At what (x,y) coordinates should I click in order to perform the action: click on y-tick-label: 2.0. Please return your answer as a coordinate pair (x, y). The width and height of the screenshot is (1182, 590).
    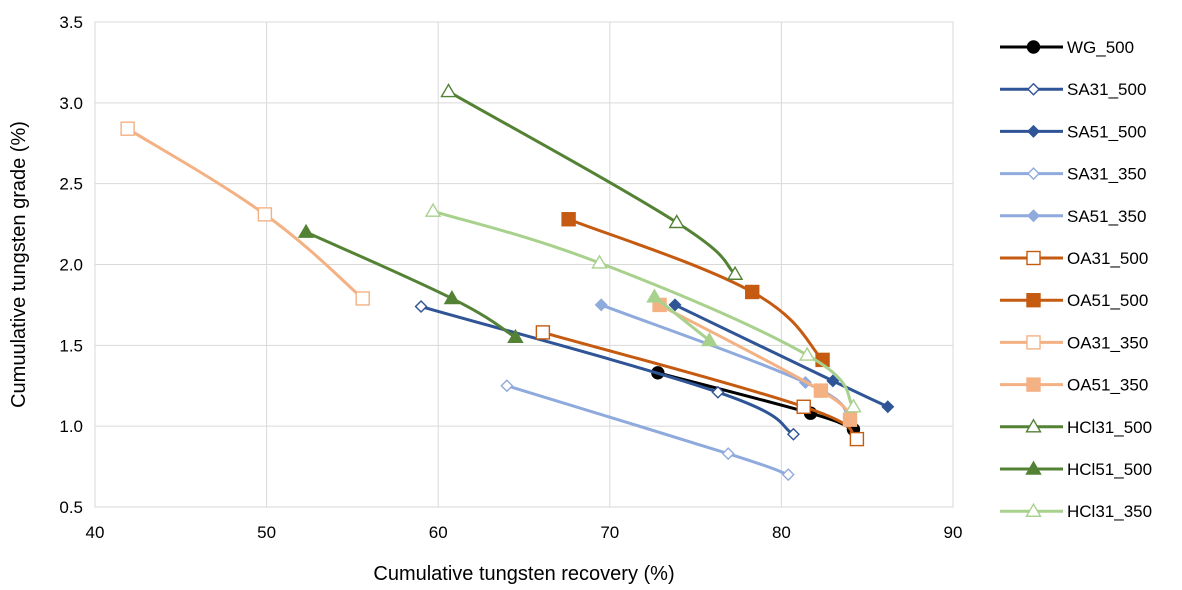
    Looking at the image, I should click on (71, 265).